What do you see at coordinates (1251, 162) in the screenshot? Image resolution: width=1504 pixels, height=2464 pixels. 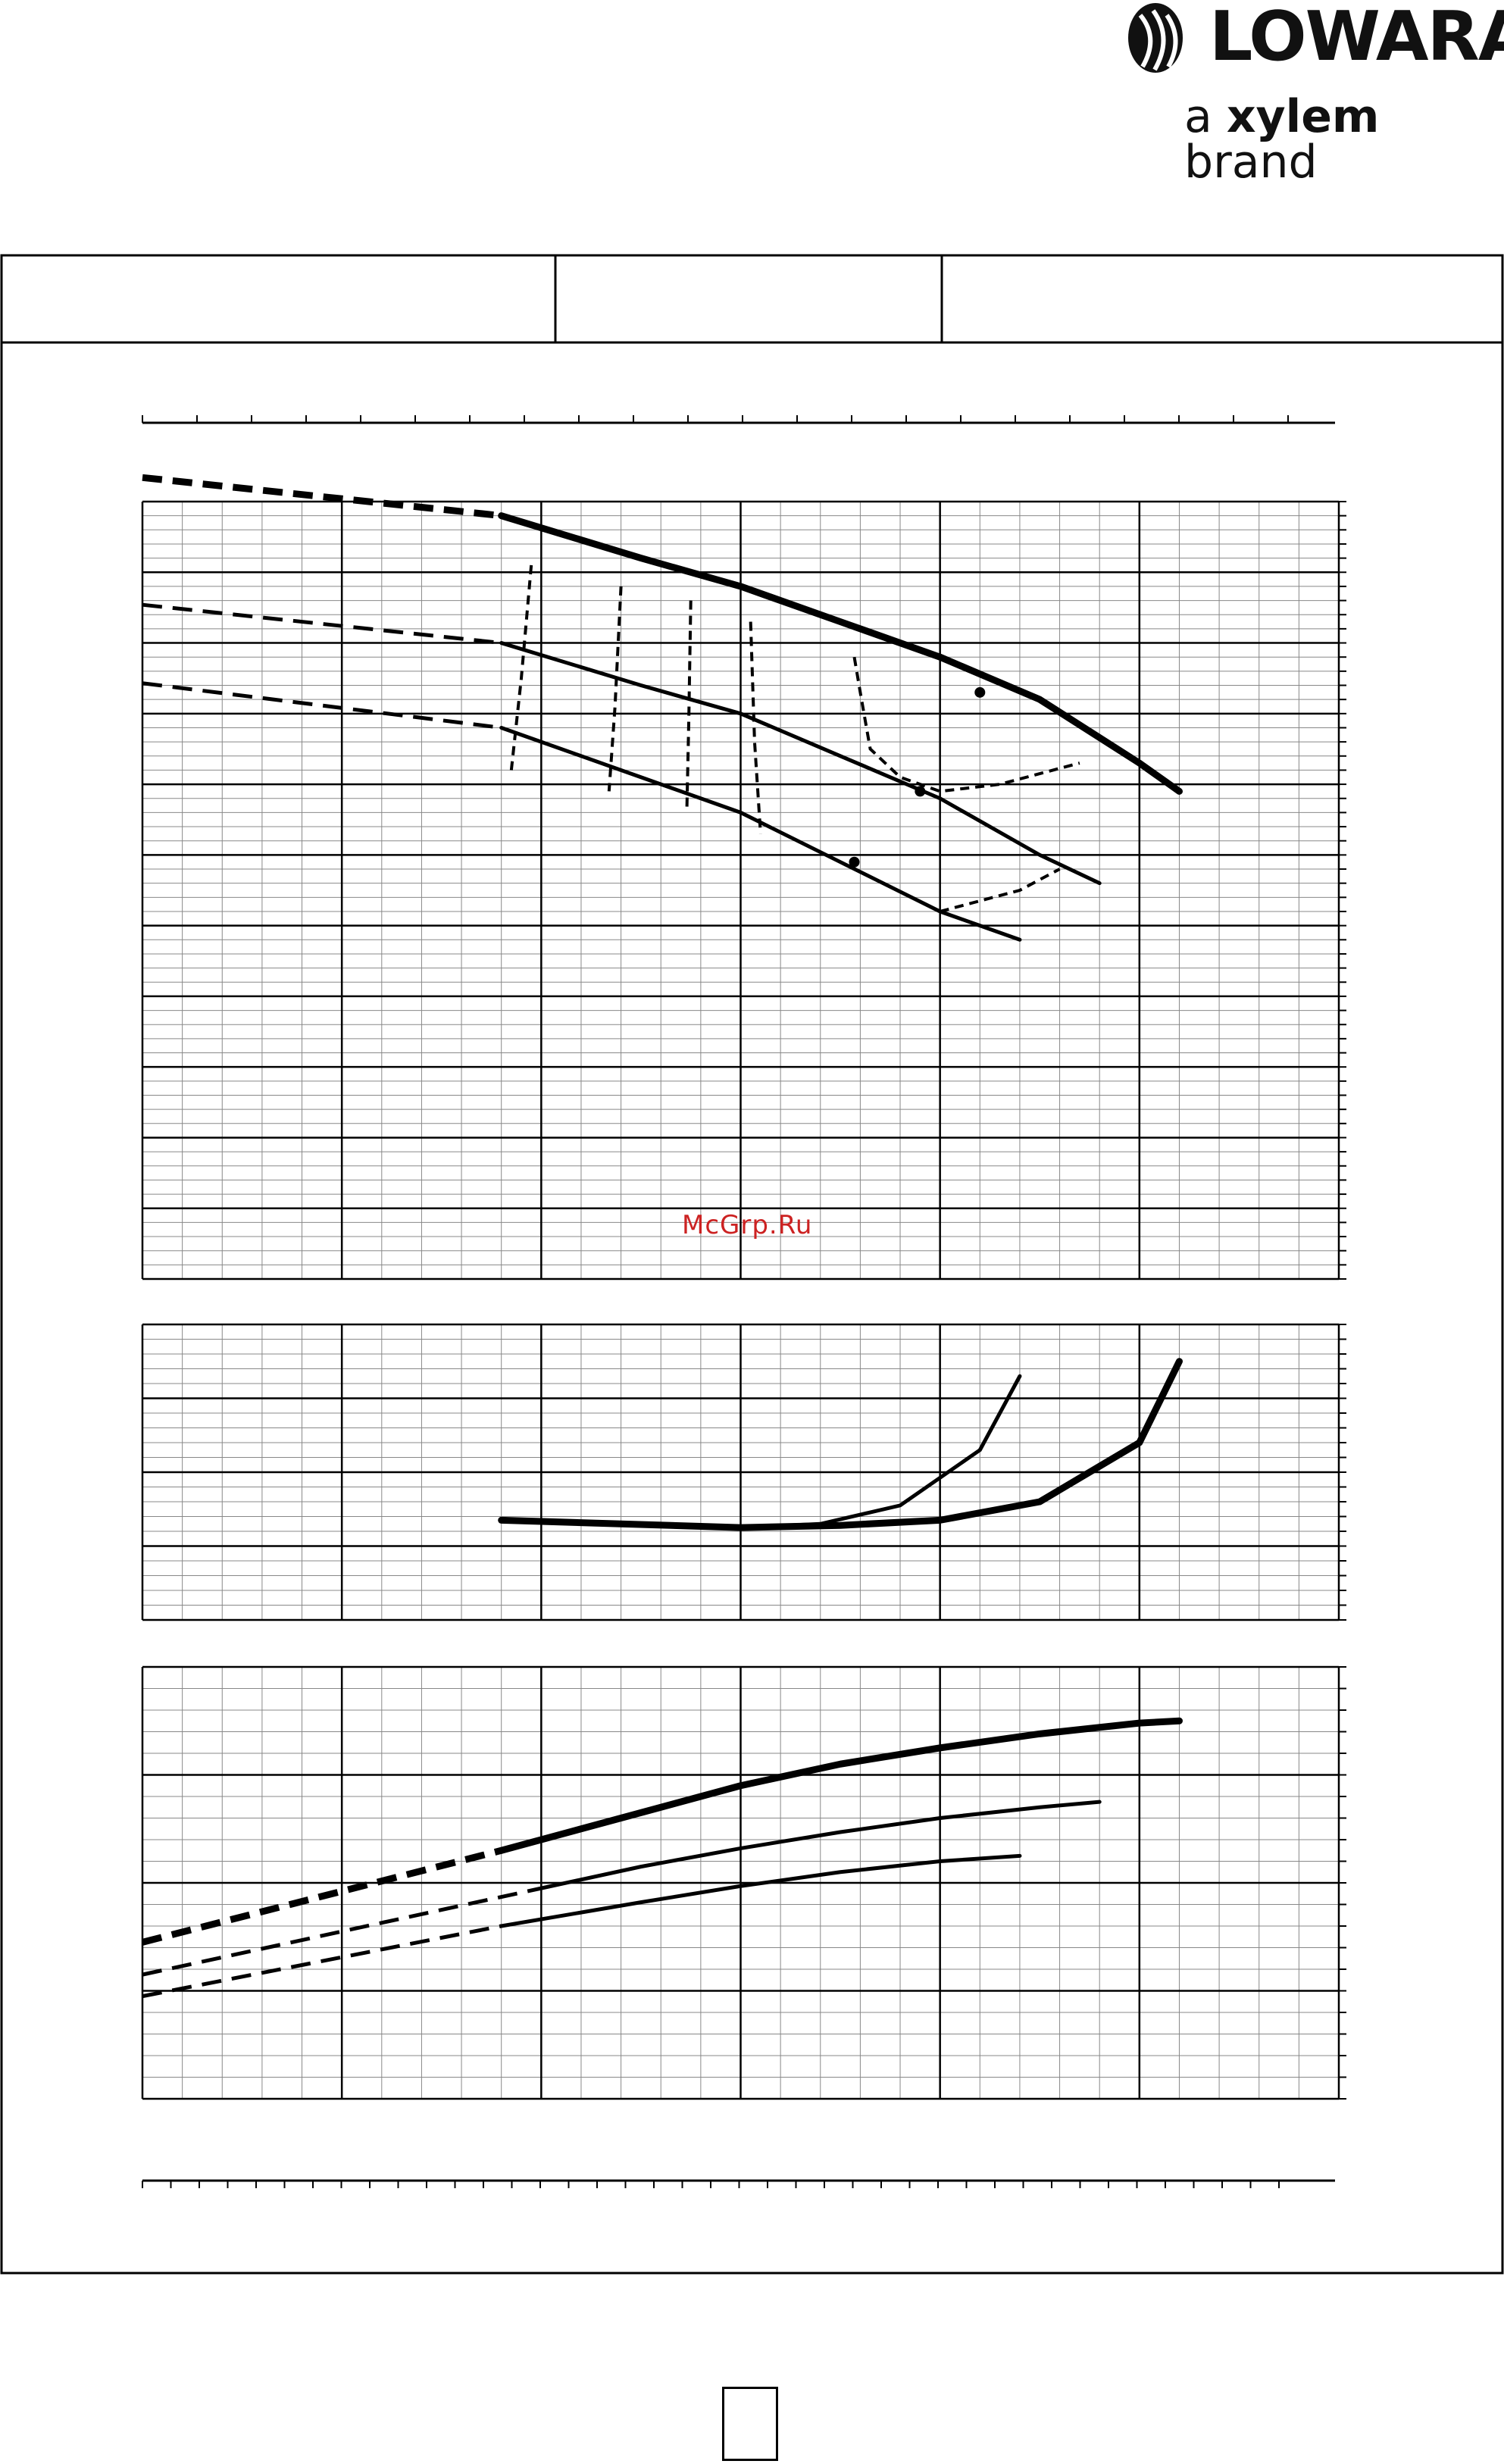 I see `tagline-suffix: brand` at bounding box center [1251, 162].